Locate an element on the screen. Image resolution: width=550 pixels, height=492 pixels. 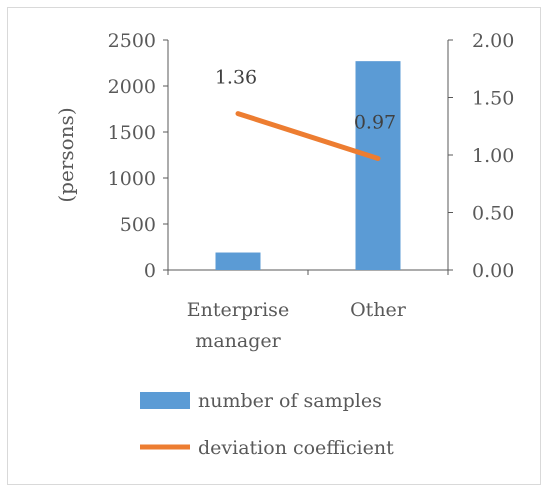
y-tick-label: 1500 is located at coordinates (132, 133).